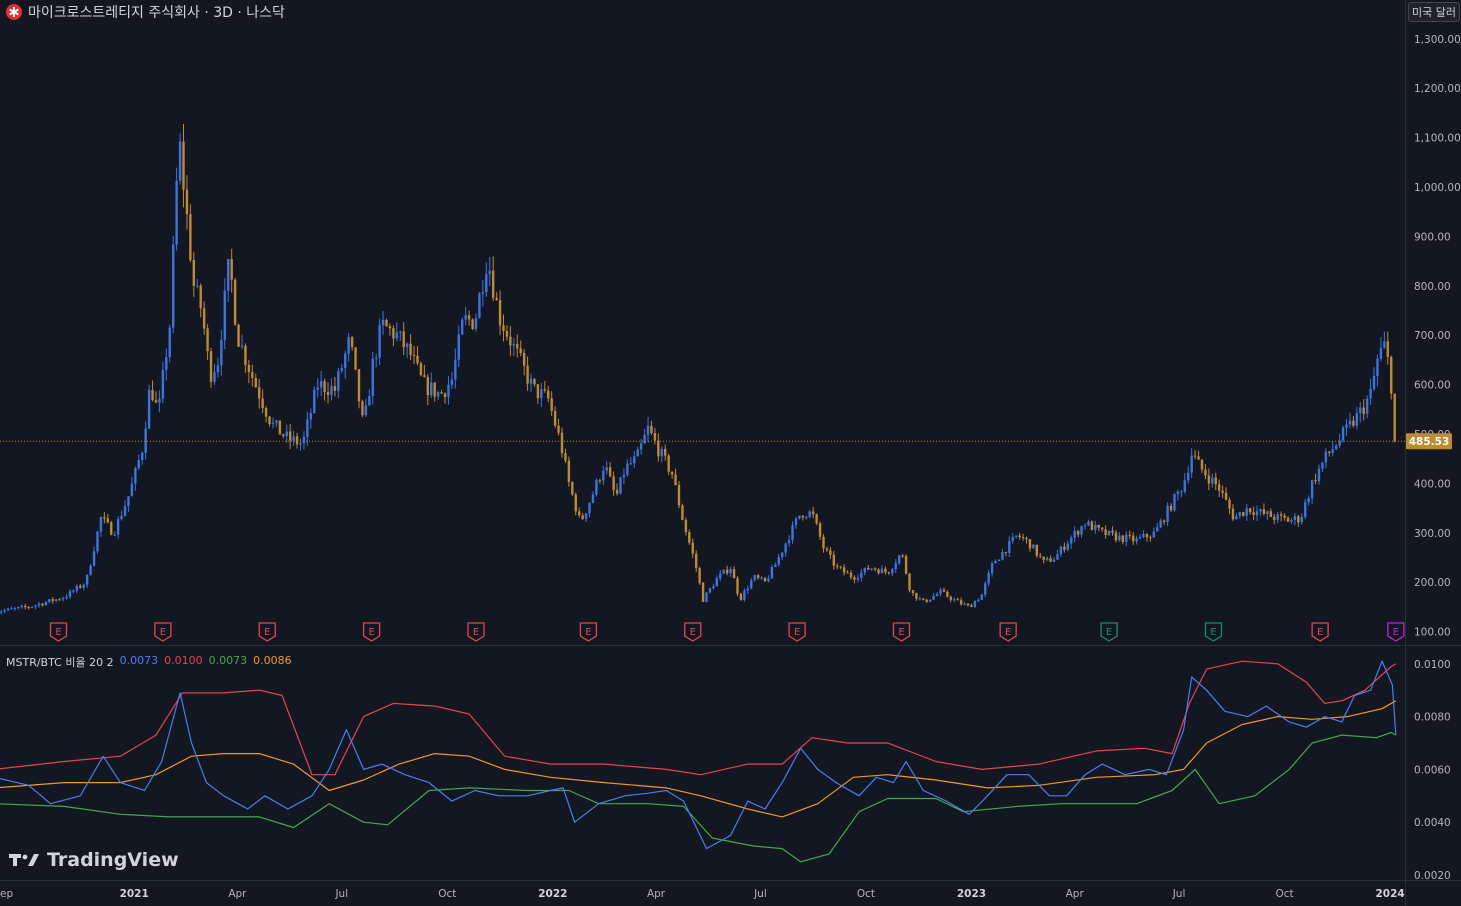  I want to click on price-tick-label: 400.00, so click(1432, 484).